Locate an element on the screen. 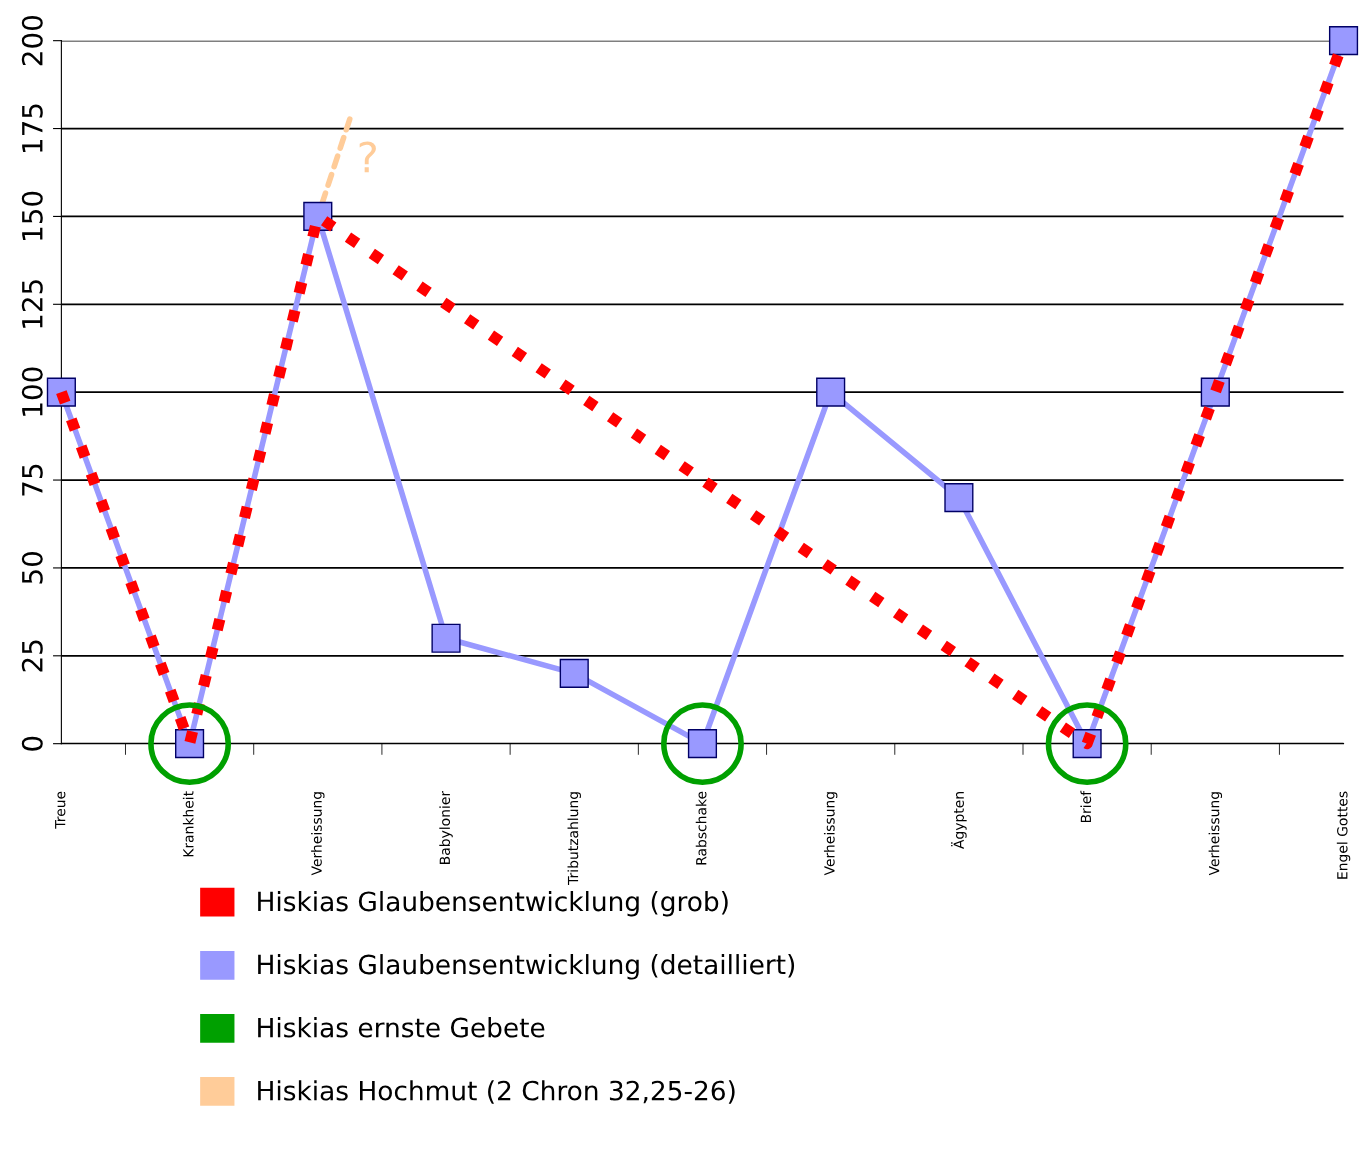  legend-label: Hiskias Hochmut (2 Chron 32,25-26) is located at coordinates (496, 1092).